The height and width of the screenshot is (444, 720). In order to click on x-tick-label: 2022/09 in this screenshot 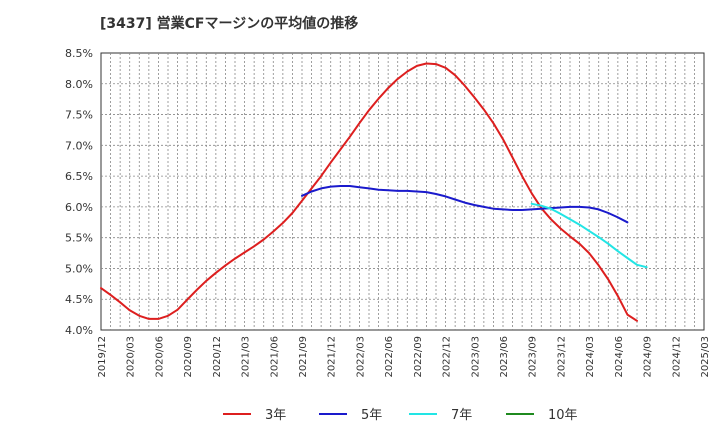, I will do `click(418, 357)`.